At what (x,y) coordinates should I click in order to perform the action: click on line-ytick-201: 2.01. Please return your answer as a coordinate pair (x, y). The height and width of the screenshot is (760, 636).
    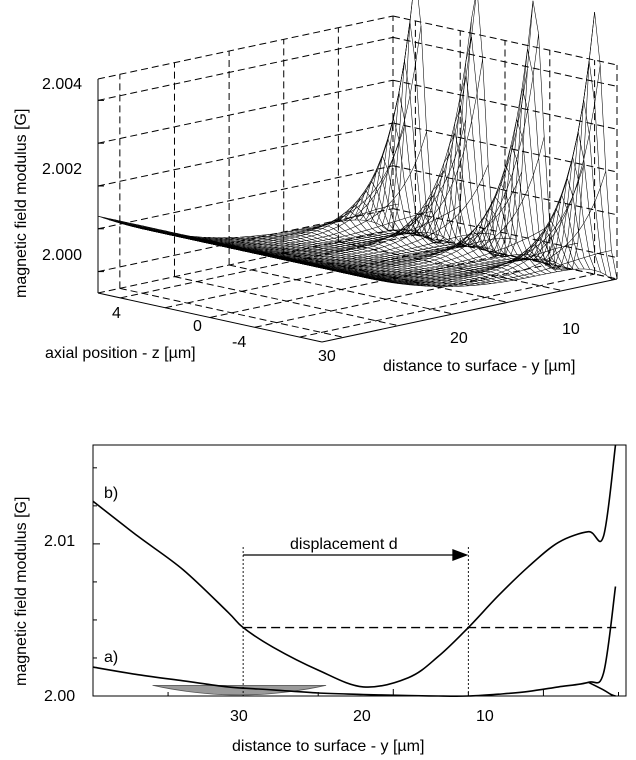
    Looking at the image, I should click on (59, 541).